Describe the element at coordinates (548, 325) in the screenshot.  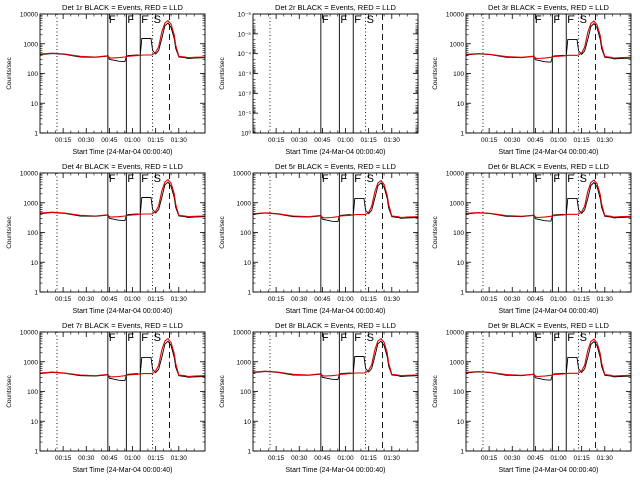
I see `panel-title: Det 9r BLACK = Events, RED = LLD` at that location.